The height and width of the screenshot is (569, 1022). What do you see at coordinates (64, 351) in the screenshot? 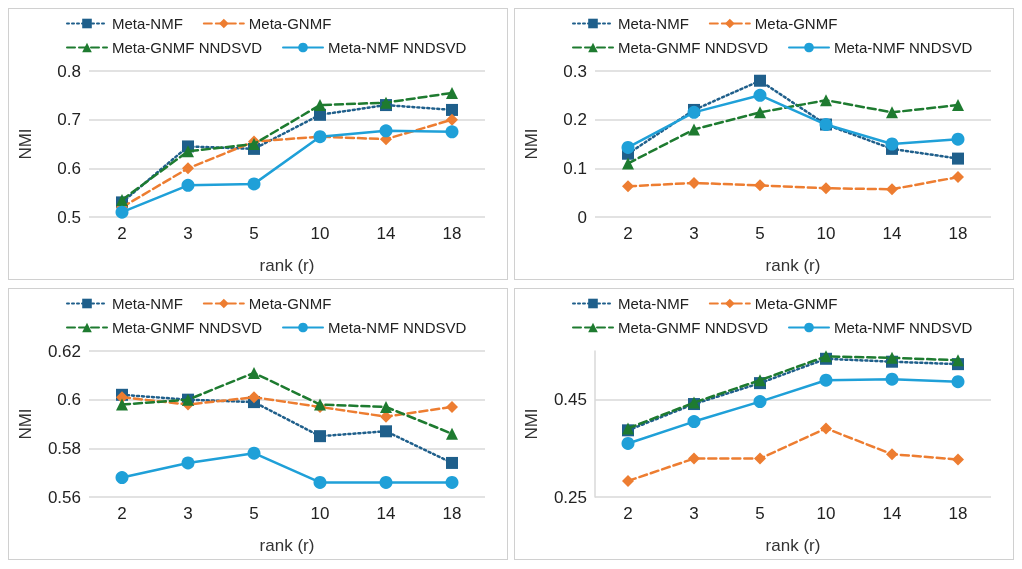
I see `y-tick-label: 0.62` at bounding box center [64, 351].